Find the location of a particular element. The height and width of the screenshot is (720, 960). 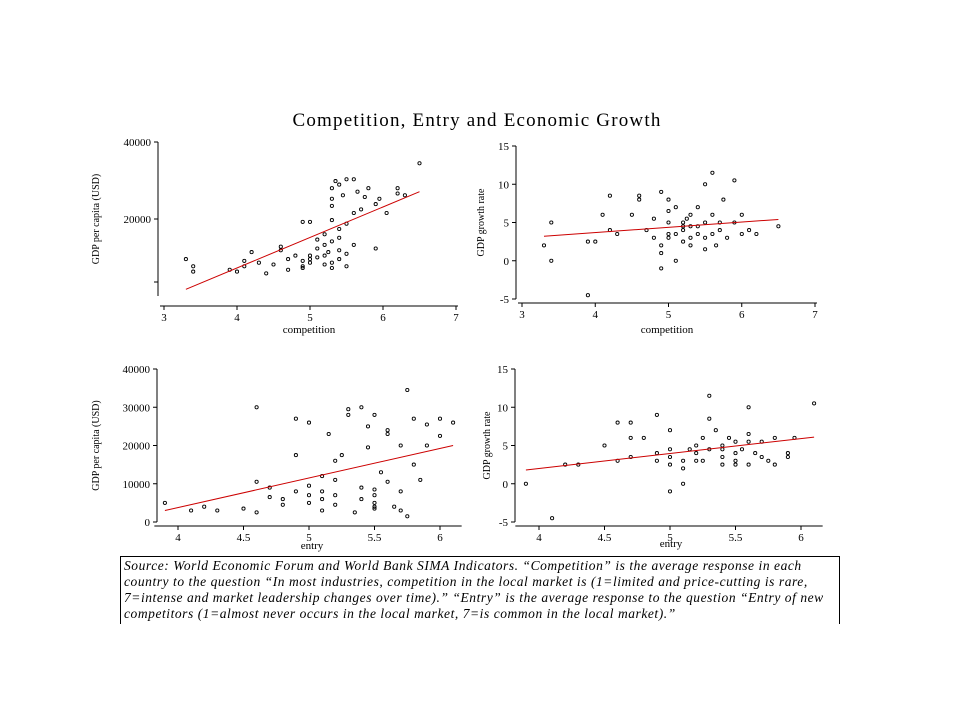

x-tick-label: 4.5 is located at coordinates (244, 538).